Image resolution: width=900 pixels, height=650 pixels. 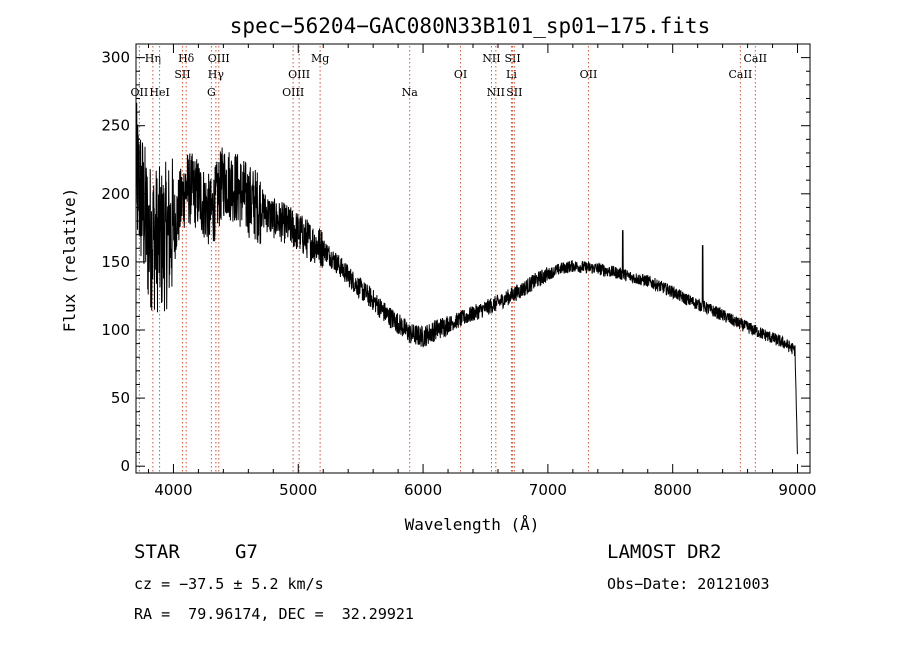 What do you see at coordinates (125, 466) in the screenshot?
I see `y-tick-label: 0` at bounding box center [125, 466].